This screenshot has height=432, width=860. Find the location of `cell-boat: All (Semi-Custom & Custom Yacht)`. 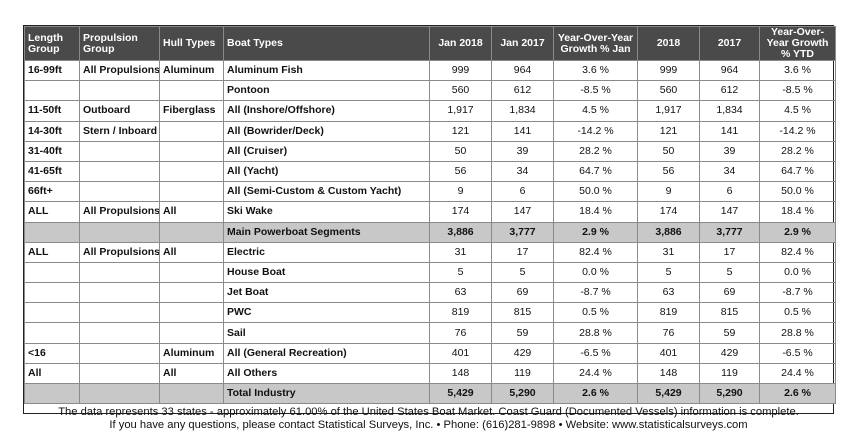

cell-boat: All (Semi-Custom & Custom Yacht) is located at coordinates (326, 192).